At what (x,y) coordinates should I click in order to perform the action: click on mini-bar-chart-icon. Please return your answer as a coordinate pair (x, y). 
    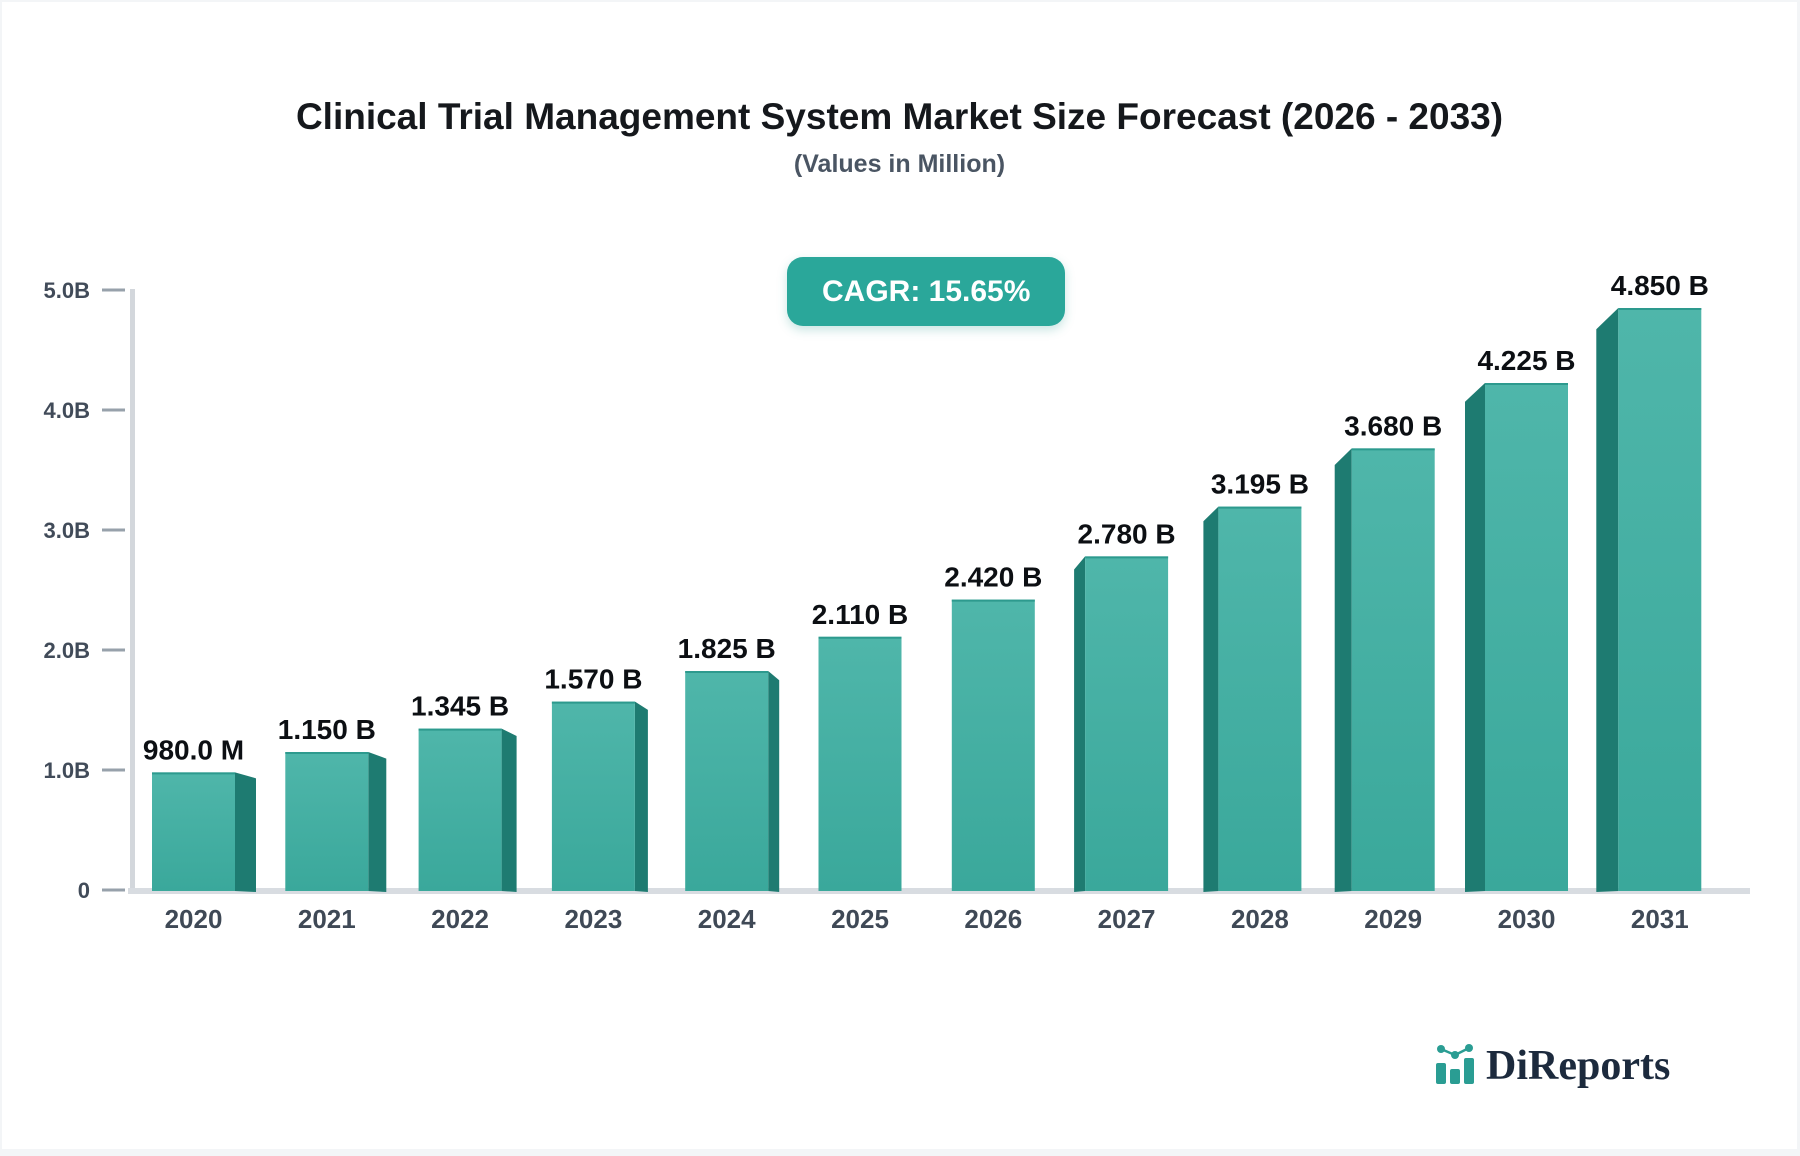
    Looking at the image, I should click on (1455, 1064).